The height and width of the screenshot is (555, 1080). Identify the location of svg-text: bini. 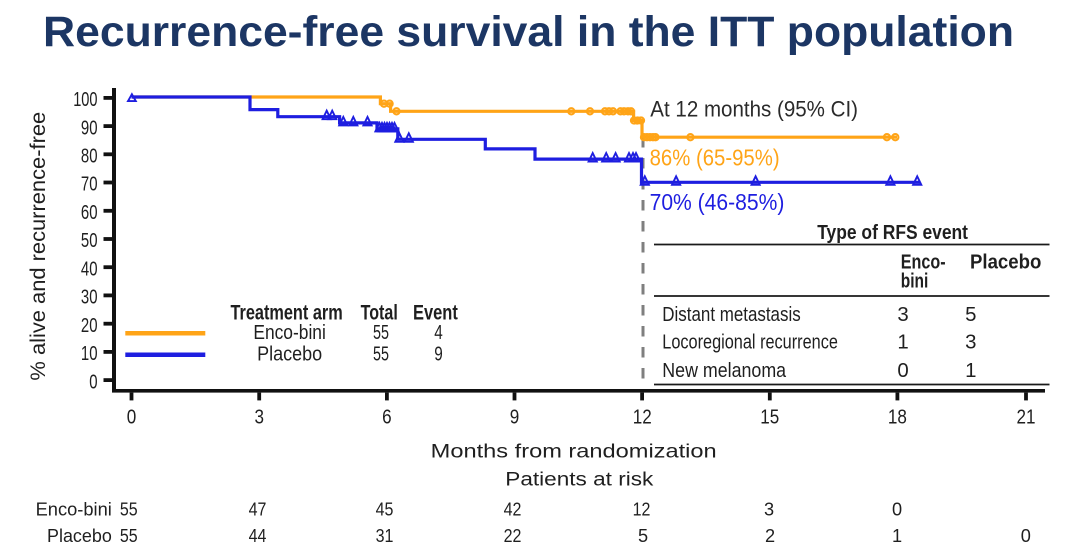
(915, 282).